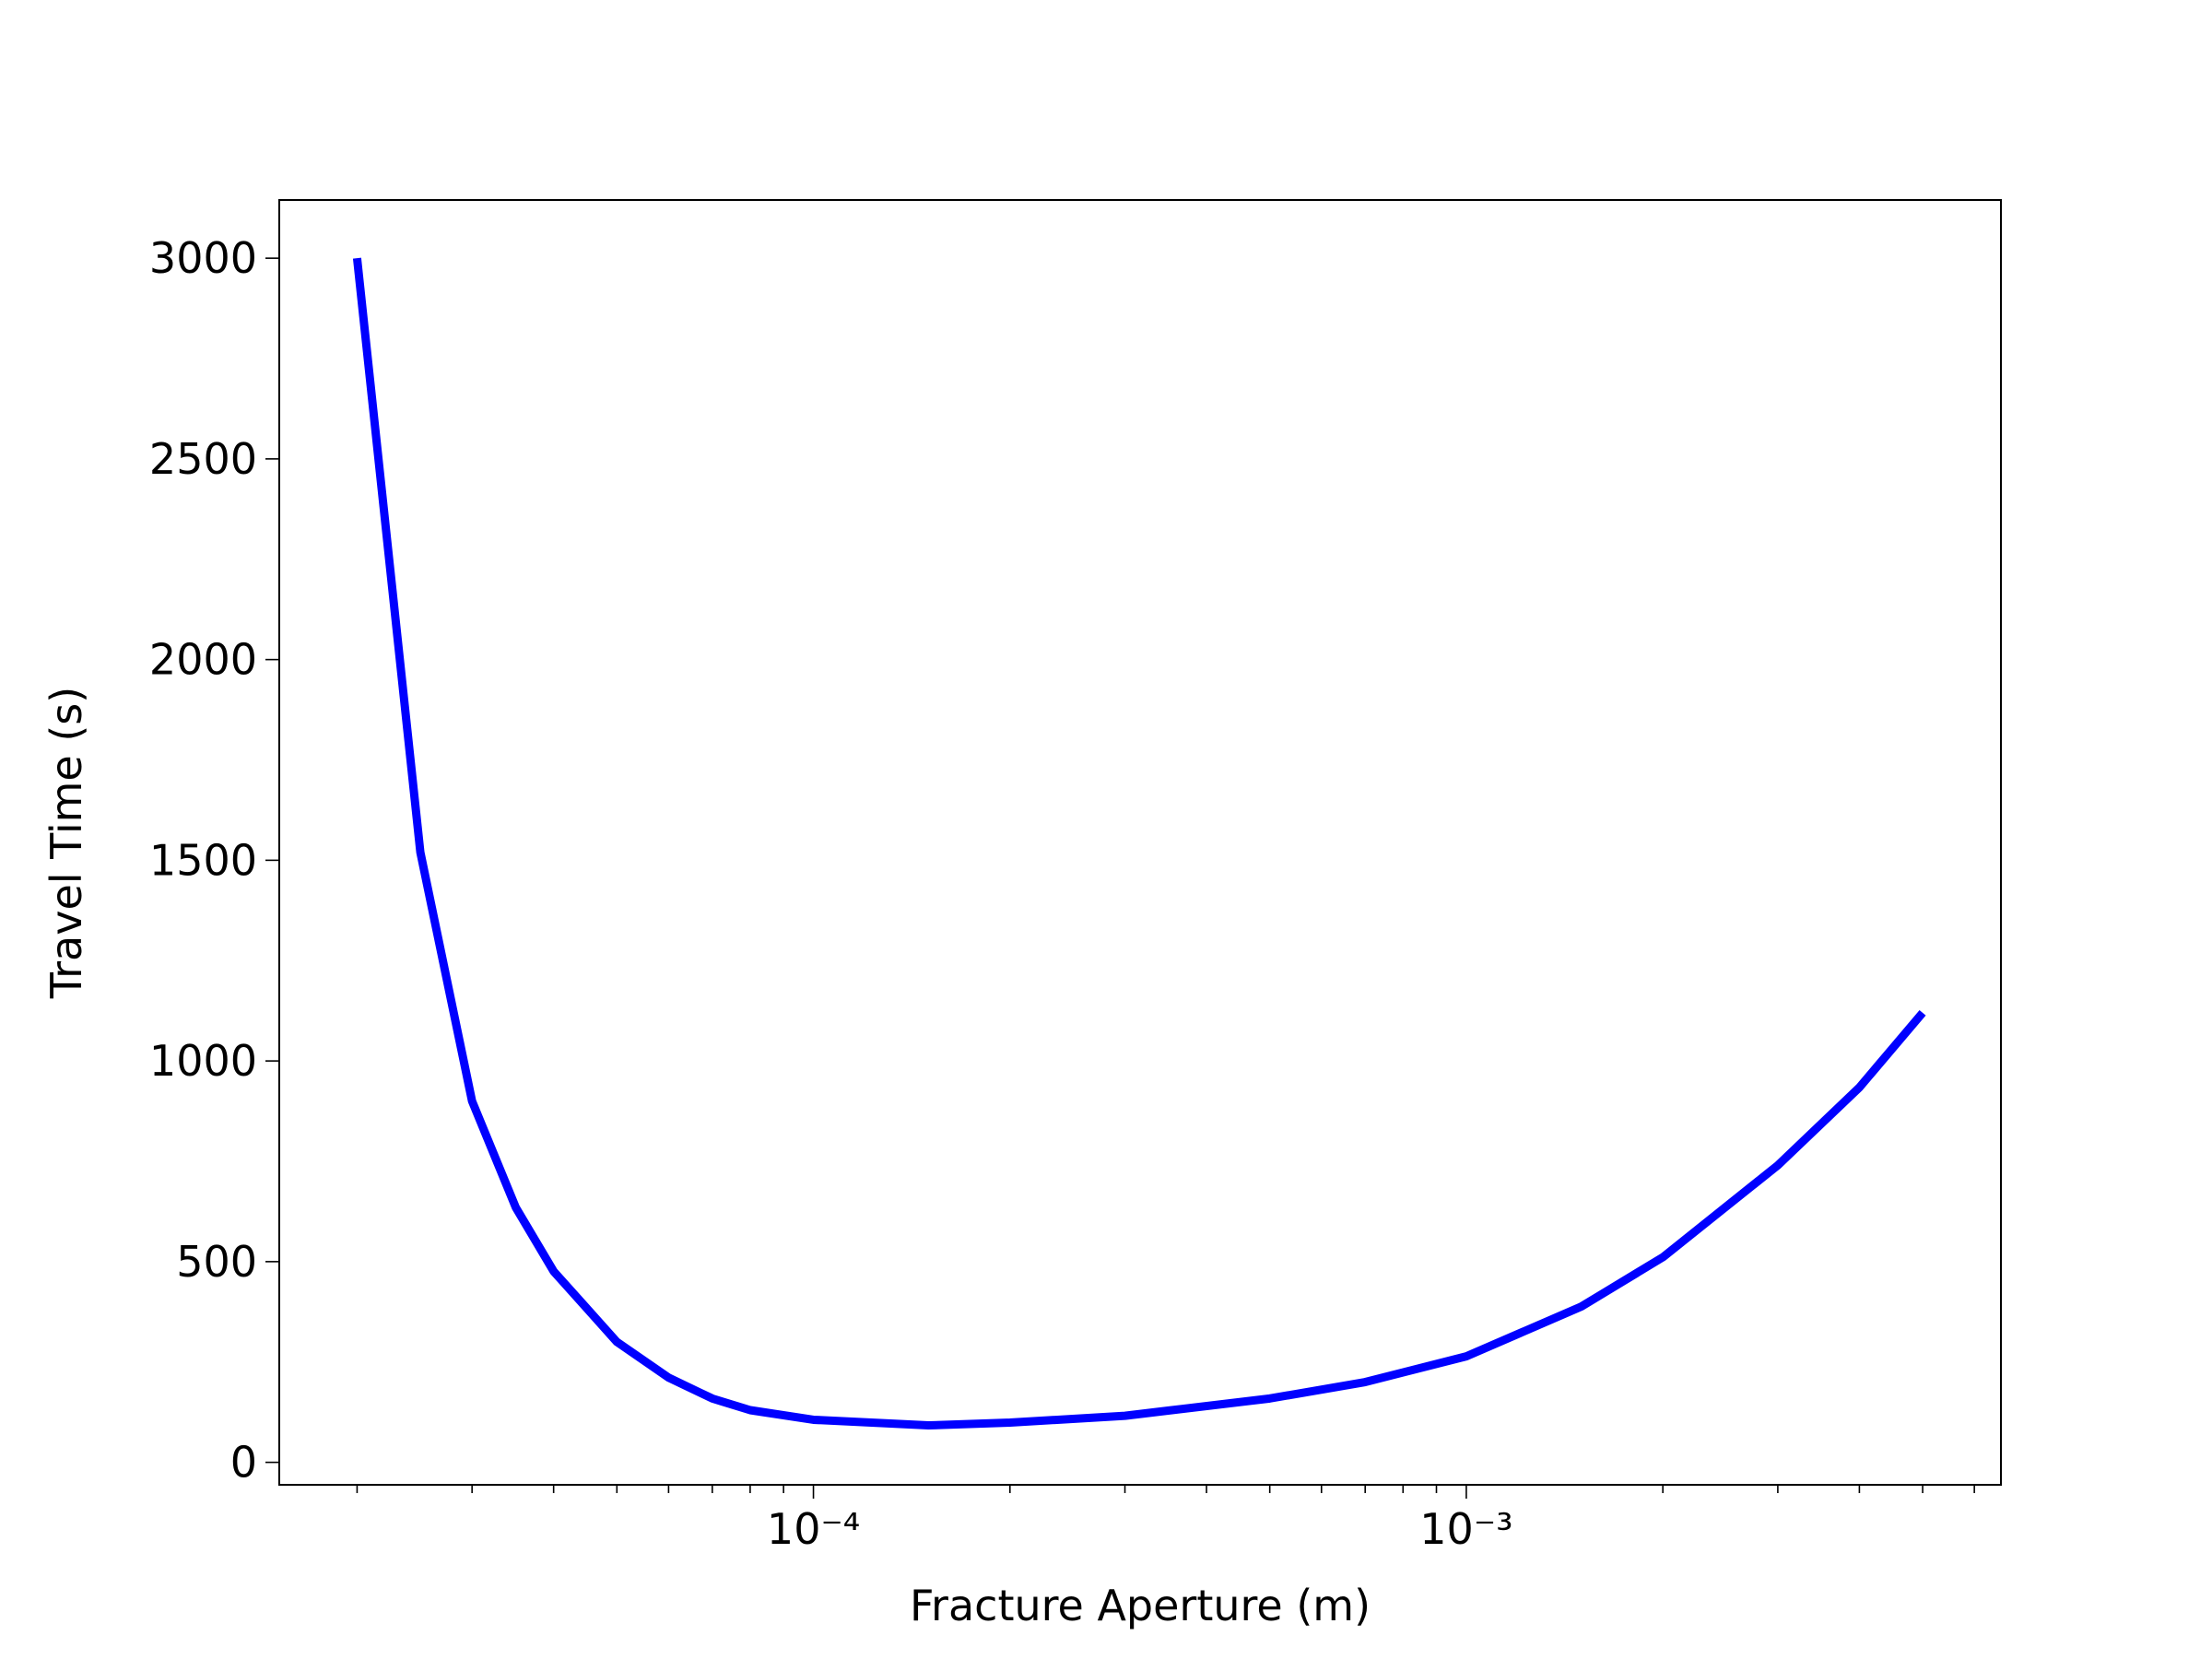  Describe the element at coordinates (203, 459) in the screenshot. I see `y-tick-label: 2500` at that location.